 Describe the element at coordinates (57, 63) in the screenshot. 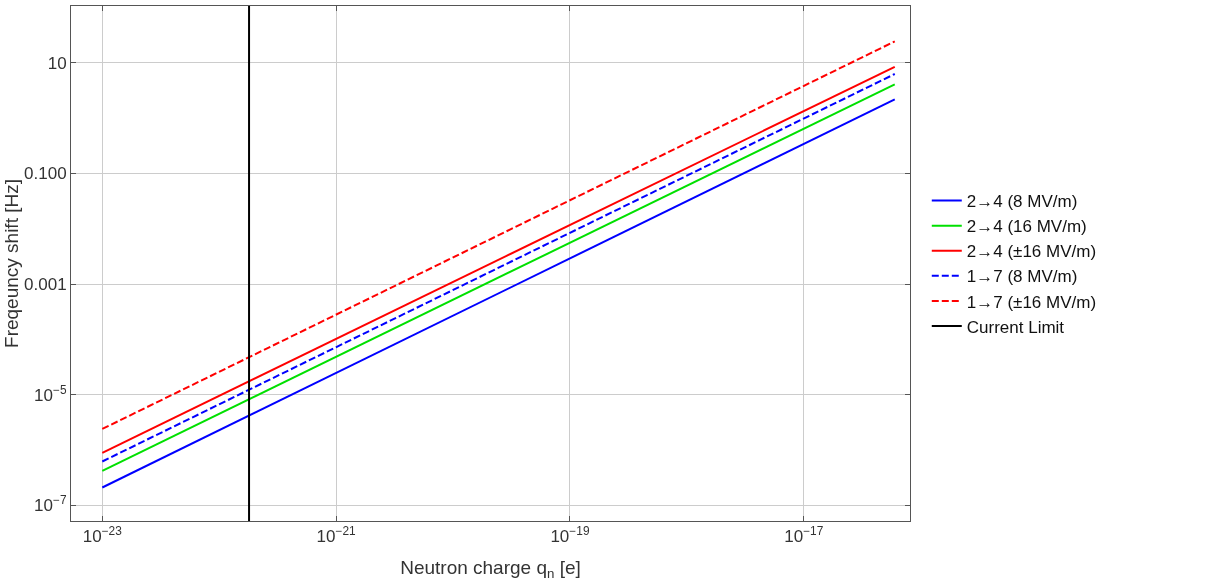

I see `y-tick-label: 10` at that location.